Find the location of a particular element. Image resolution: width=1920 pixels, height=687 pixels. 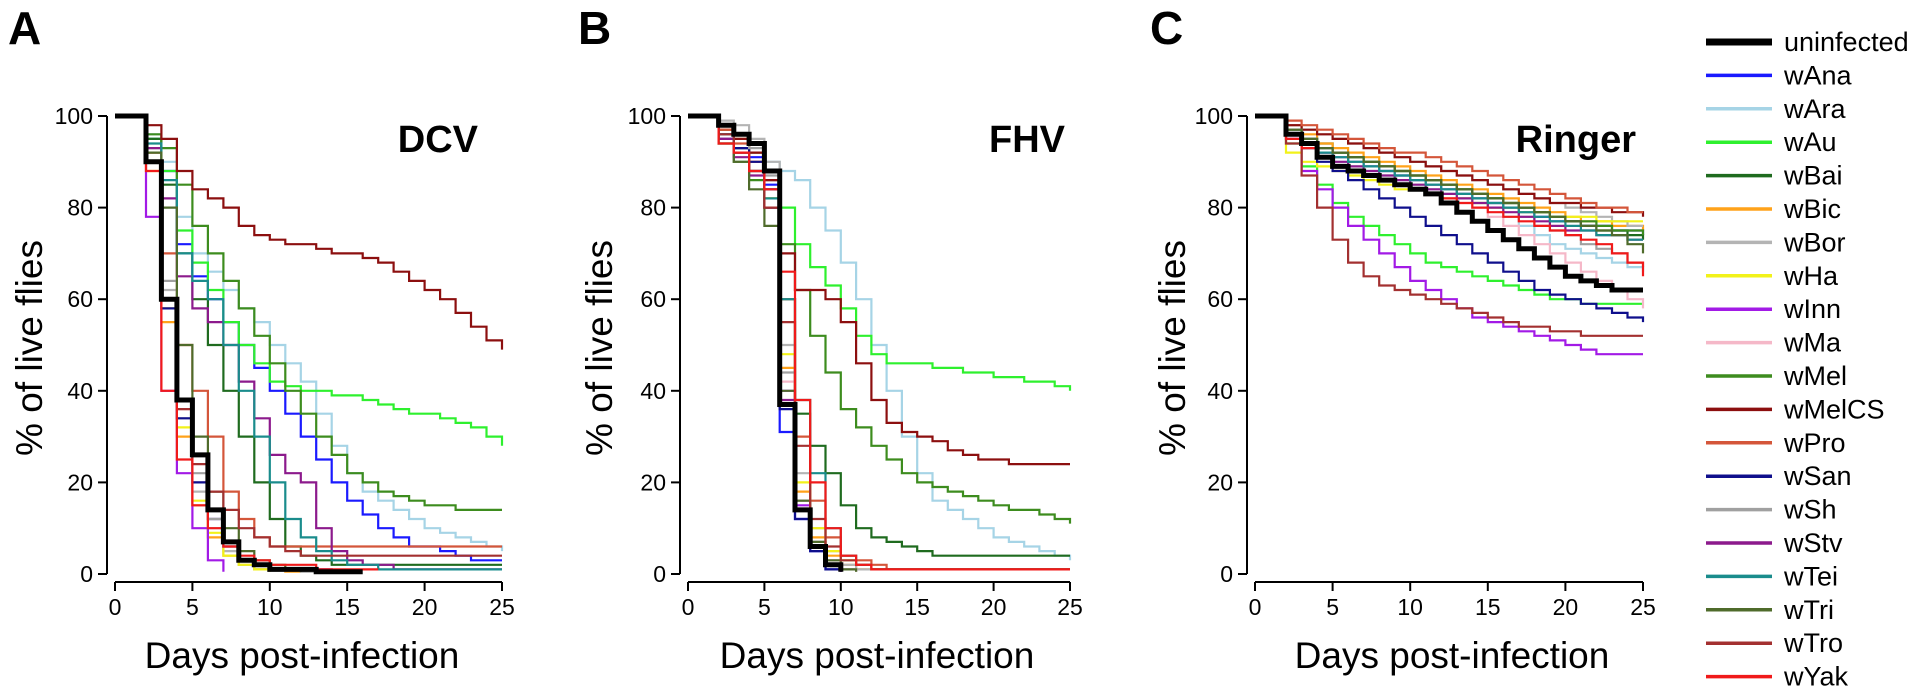

legend-label-wtri: wTri is located at coordinates (1808, 610).